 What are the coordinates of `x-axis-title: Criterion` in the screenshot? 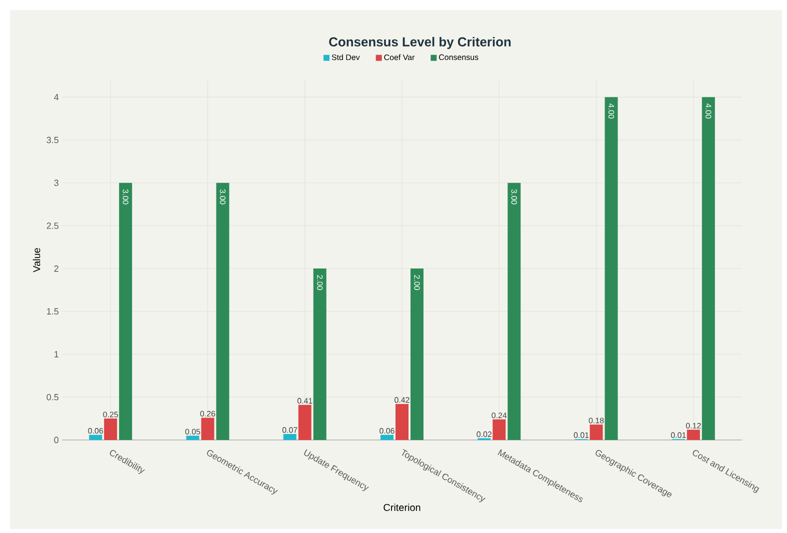 It's located at (402, 508).